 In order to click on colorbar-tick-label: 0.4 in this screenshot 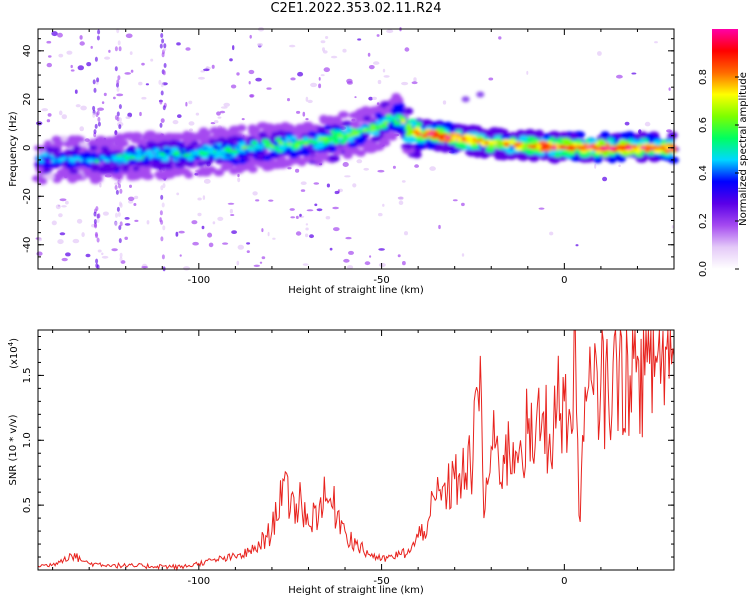, I will do `click(703, 173)`.